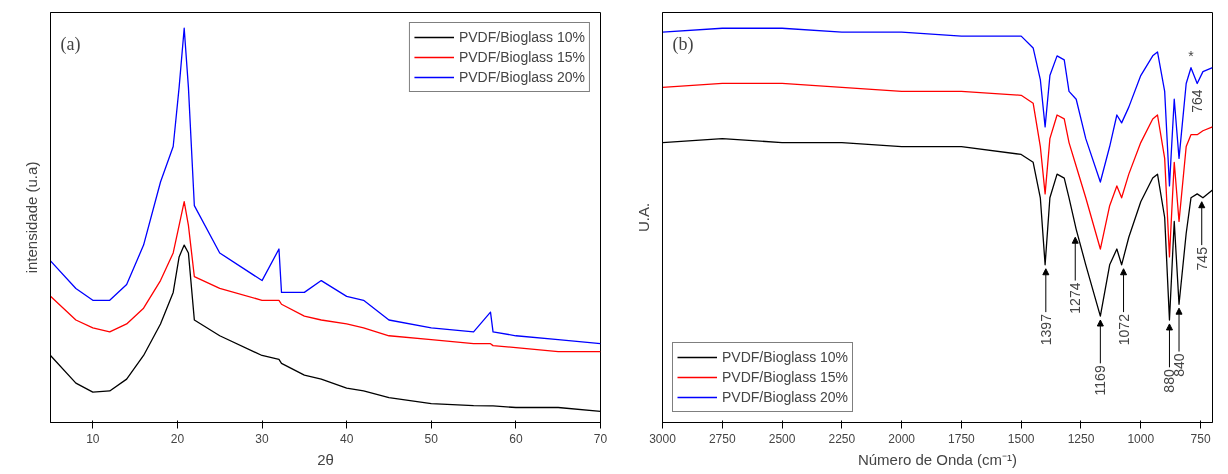 The width and height of the screenshot is (1228, 474). What do you see at coordinates (1075, 298) in the screenshot?
I see `annotation: 1274` at bounding box center [1075, 298].